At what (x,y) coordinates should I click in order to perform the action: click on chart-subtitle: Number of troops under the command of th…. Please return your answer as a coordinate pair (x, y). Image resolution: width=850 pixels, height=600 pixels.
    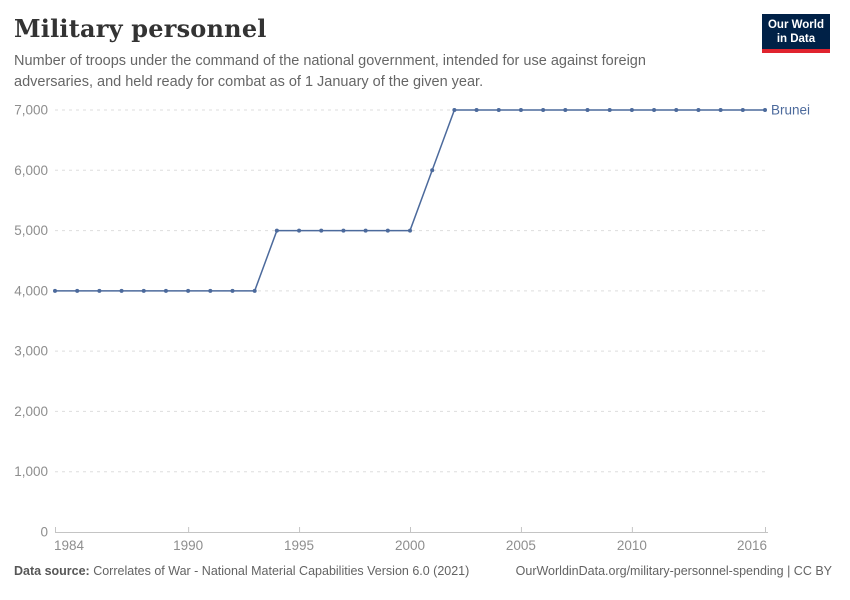
    Looking at the image, I should click on (330, 71).